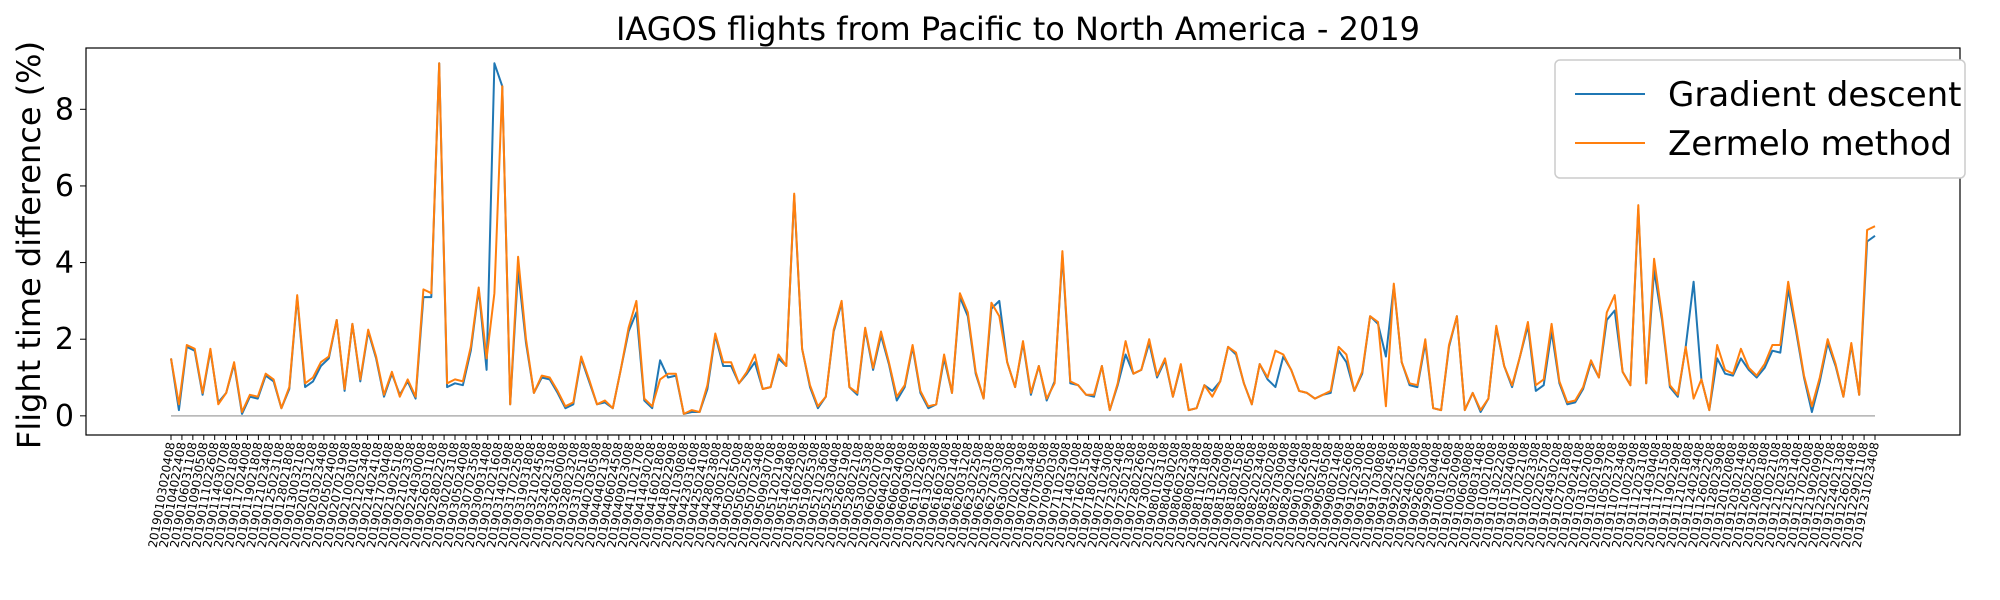  Describe the element at coordinates (64, 186) in the screenshot. I see `y-tick-label: 6` at that location.